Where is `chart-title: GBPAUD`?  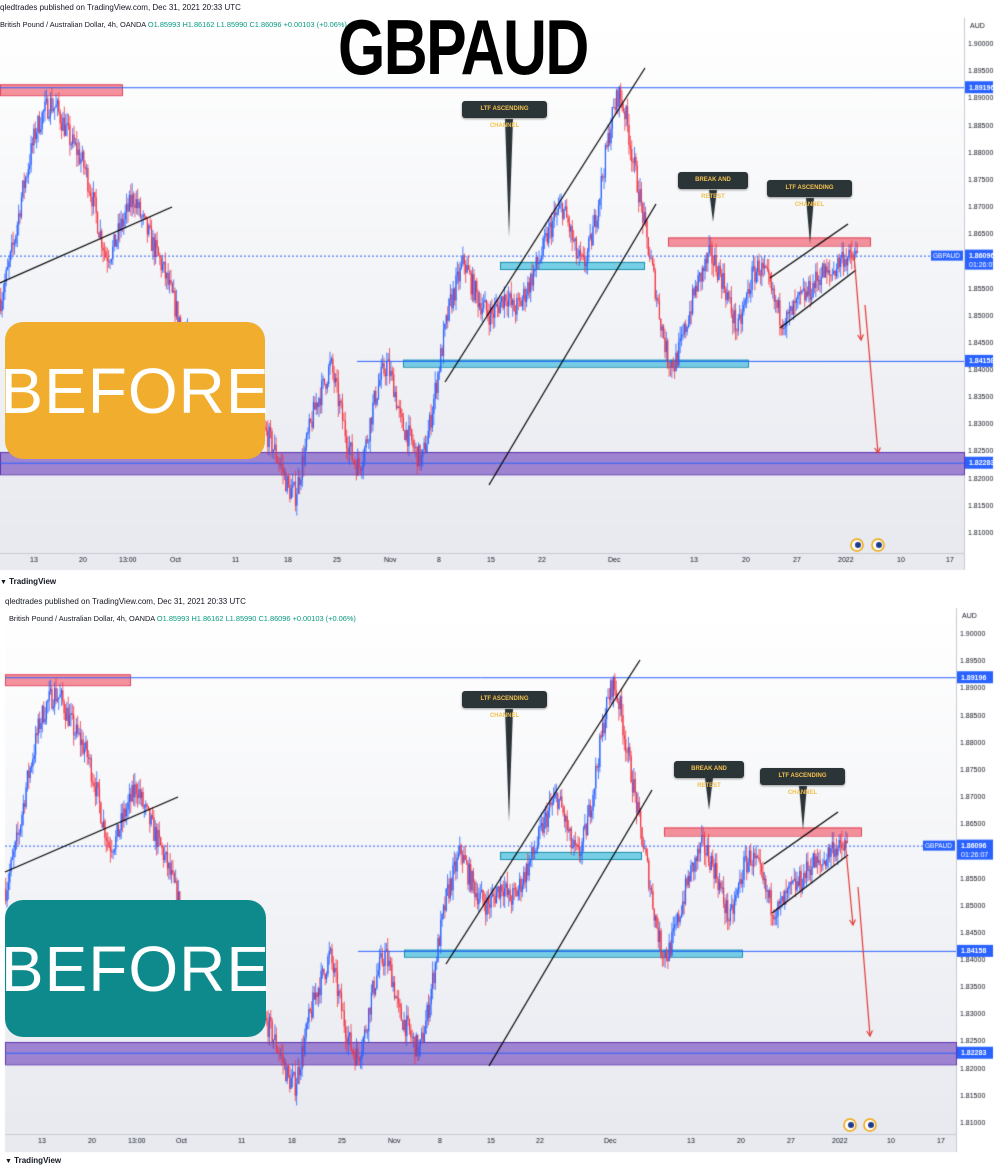 chart-title: GBPAUD is located at coordinates (463, 47).